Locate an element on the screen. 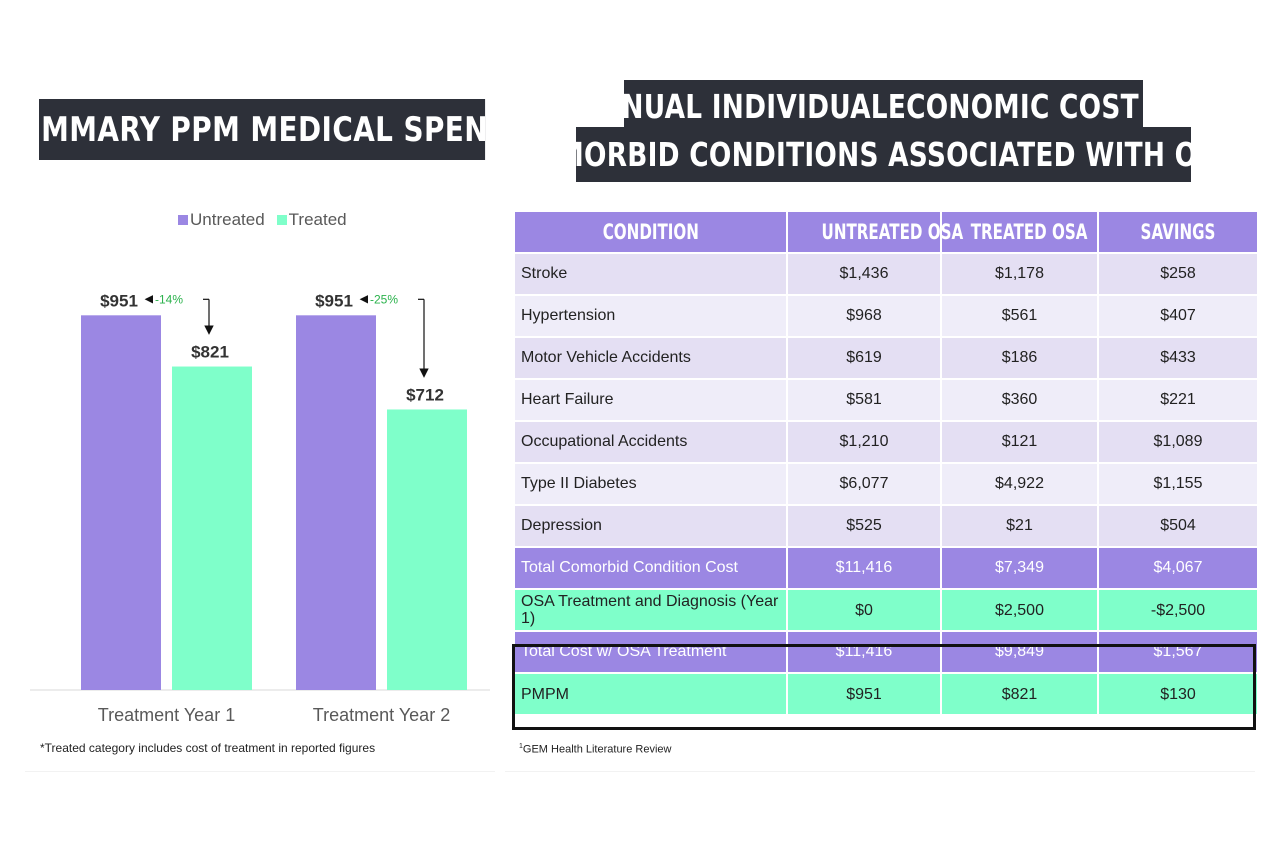 This screenshot has width=1280, height=850. data-label-treated-1: $821 is located at coordinates (210, 352).